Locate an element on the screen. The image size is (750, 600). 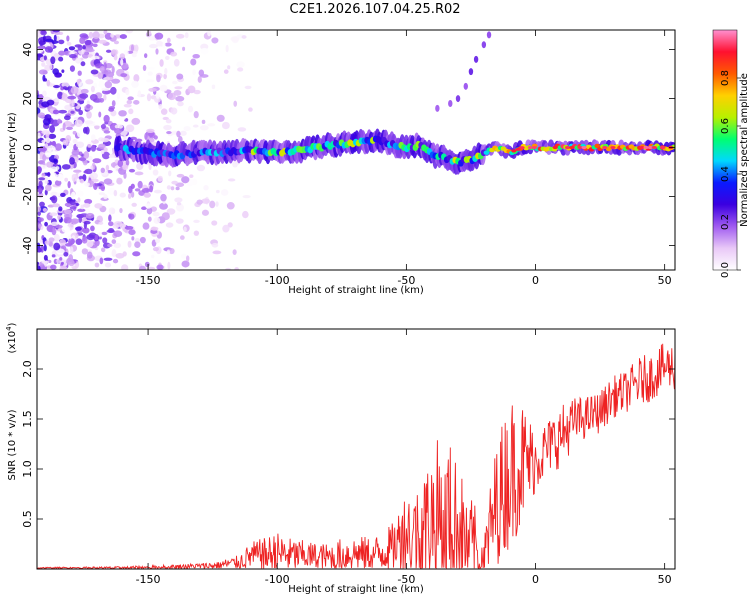
spectrogram-y-tick-label: 20 is located at coordinates (27, 99).